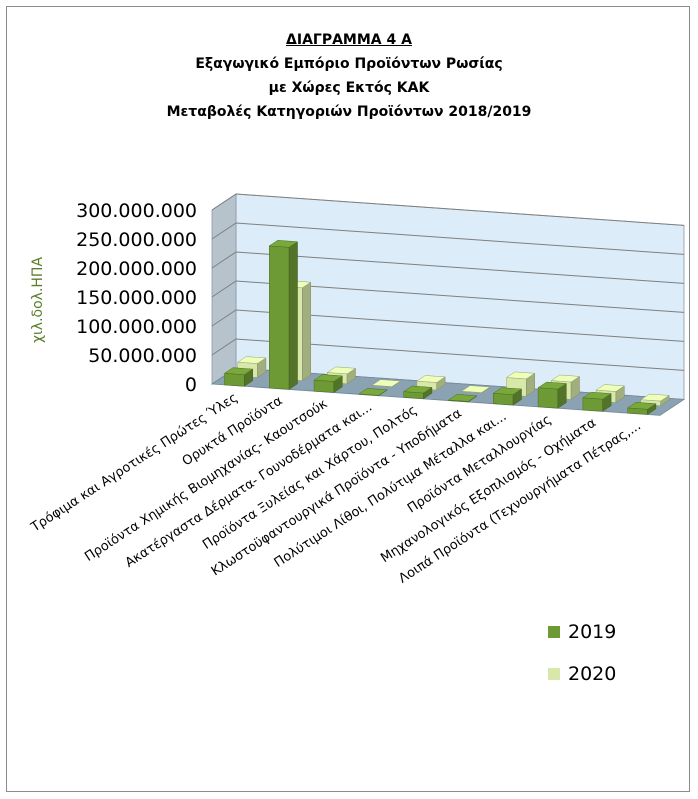  What do you see at coordinates (349, 112) in the screenshot?
I see `chart-title-line-4: Μεταβολές Κατηγοριών Προϊόντων 2018/2019` at bounding box center [349, 112].